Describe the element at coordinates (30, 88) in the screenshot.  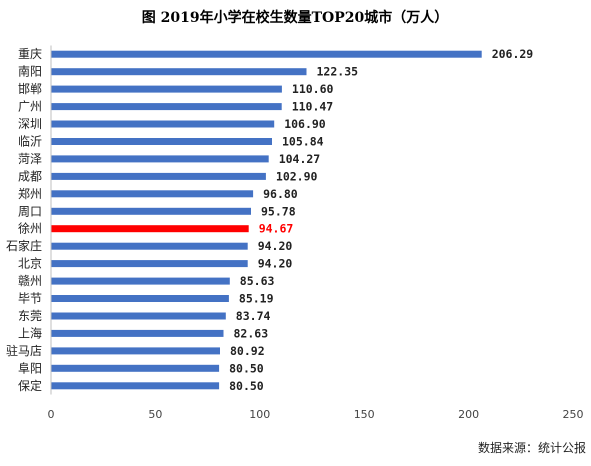
I see `category-label-2: 邯郸` at that location.